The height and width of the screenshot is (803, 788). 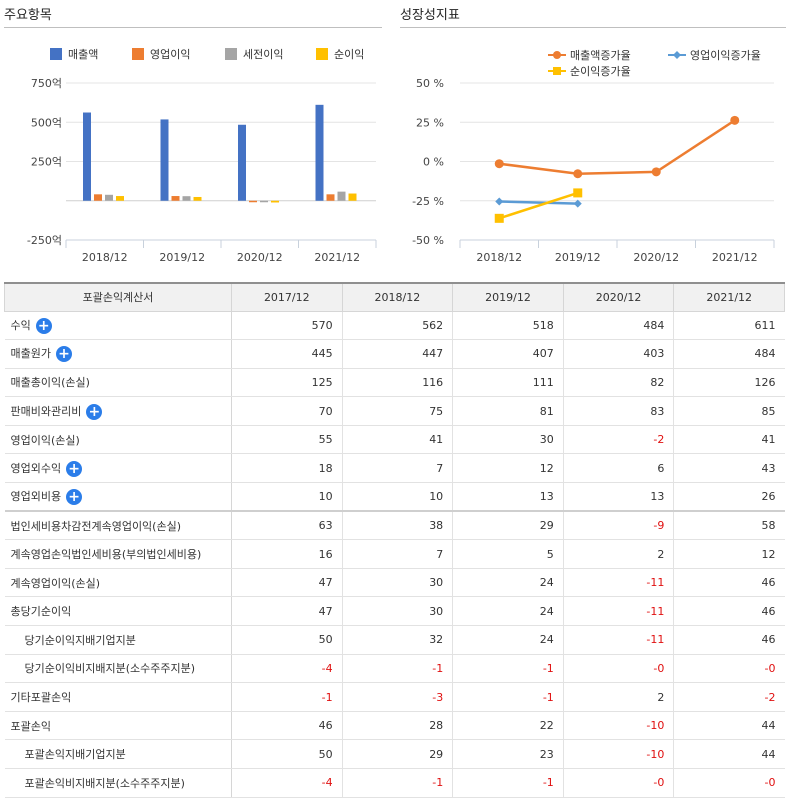 I want to click on row-label: 포괄손익, so click(x=30, y=726).